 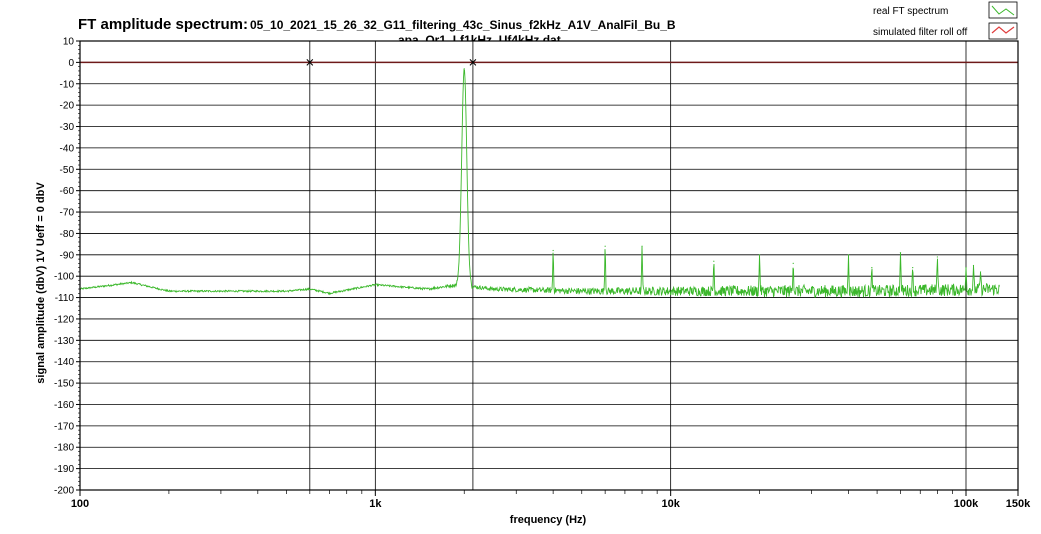 I want to click on legend-line-filter-rolloff, so click(x=1003, y=30).